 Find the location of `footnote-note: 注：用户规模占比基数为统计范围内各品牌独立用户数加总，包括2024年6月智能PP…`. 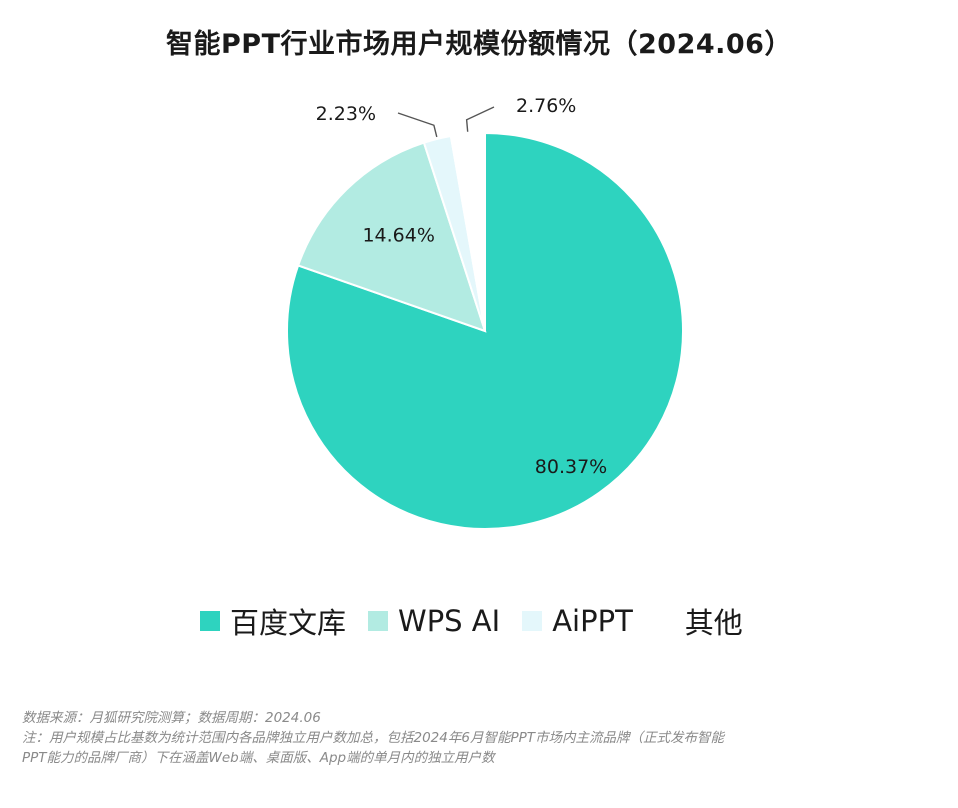

footnote-note: 注：用户规模占比基数为统计范围内各品牌独立用户数加总，包括2024年6月智能PP… is located at coordinates (373, 738).